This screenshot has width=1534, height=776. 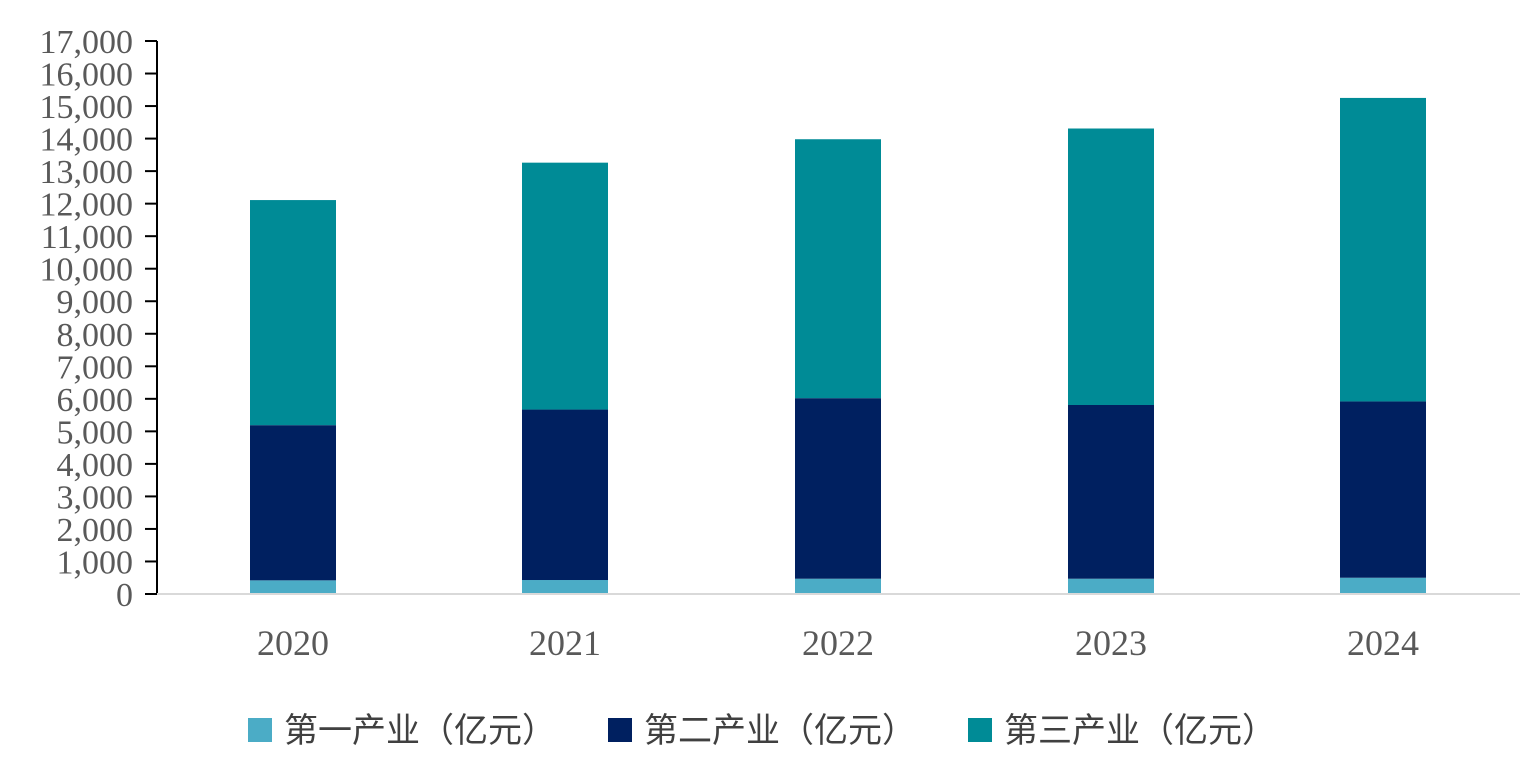 I want to click on y-tick-label: 17,000, so click(x=87, y=42).